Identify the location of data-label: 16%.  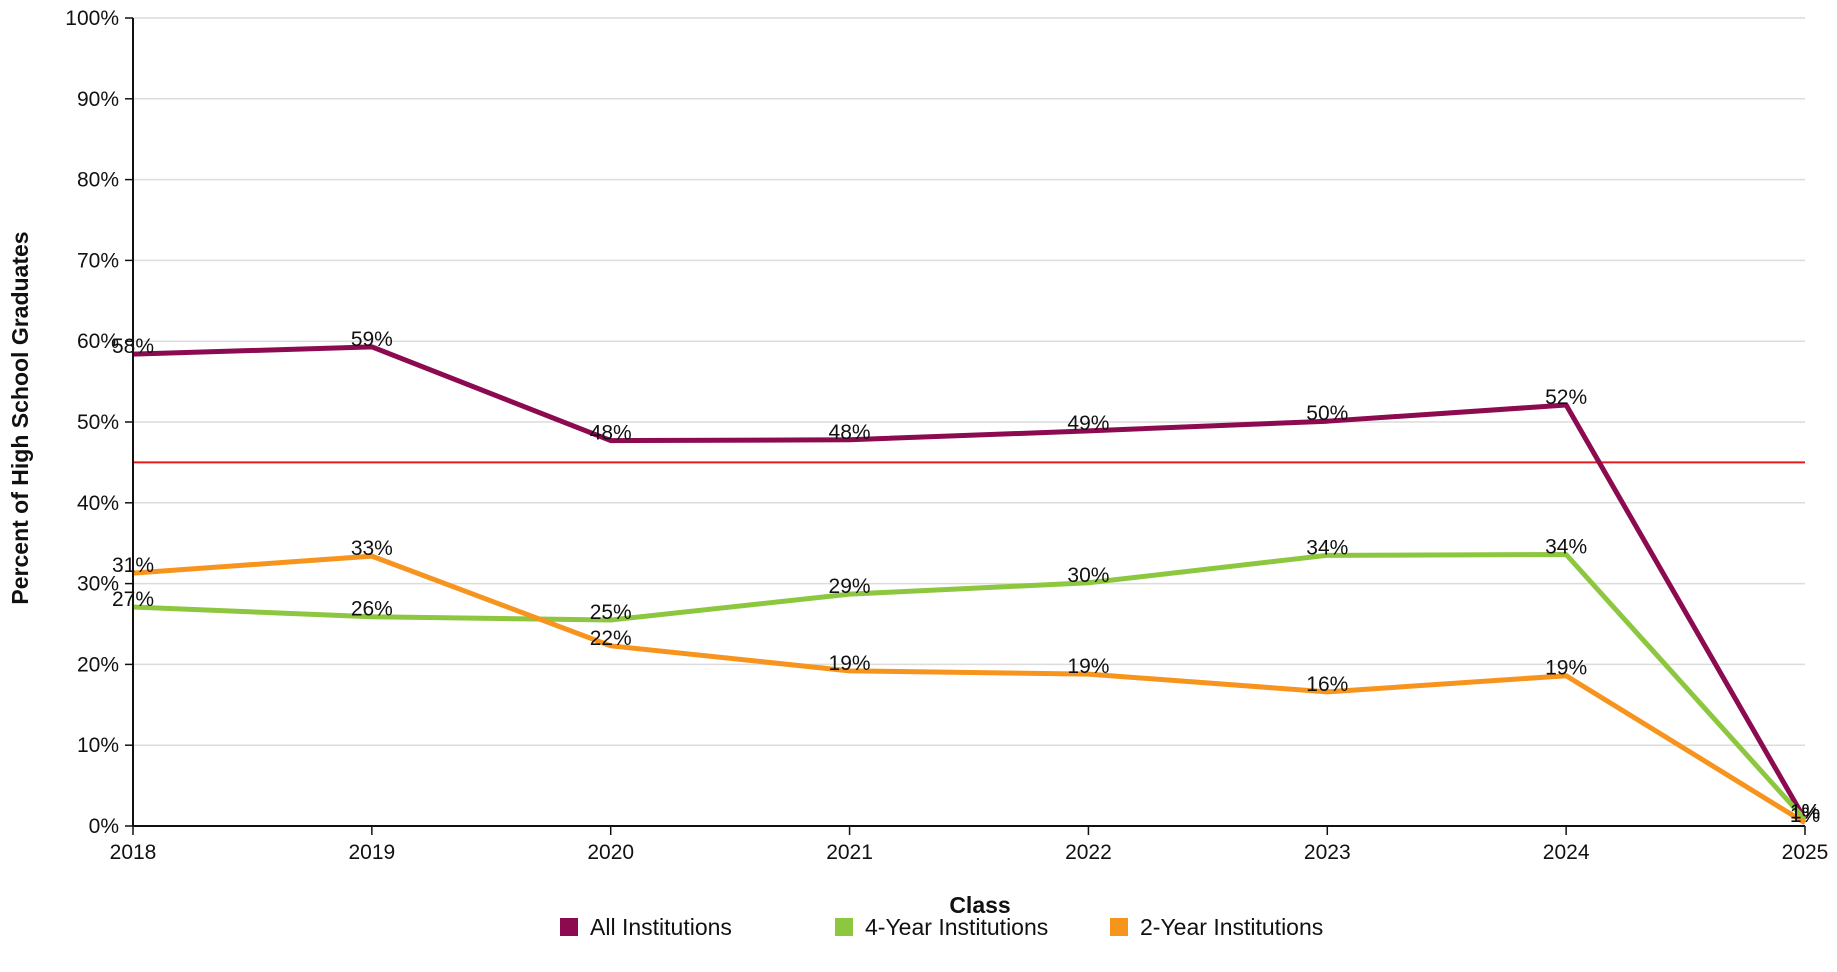
(1327, 684).